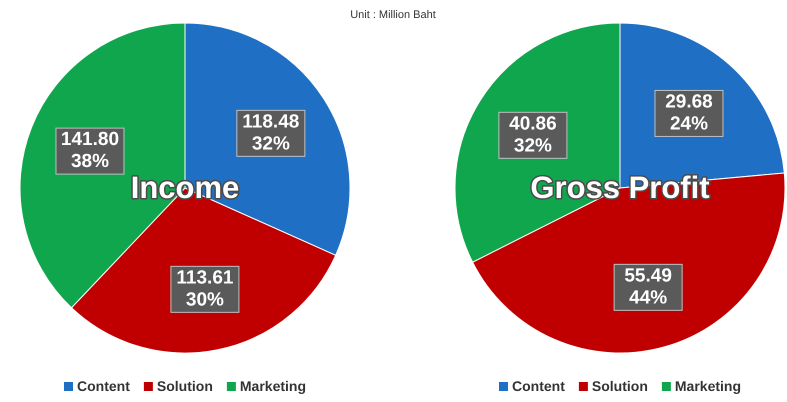 The width and height of the screenshot is (787, 402). Describe the element at coordinates (689, 112) in the screenshot. I see `data-label: 29.68 24%` at that location.